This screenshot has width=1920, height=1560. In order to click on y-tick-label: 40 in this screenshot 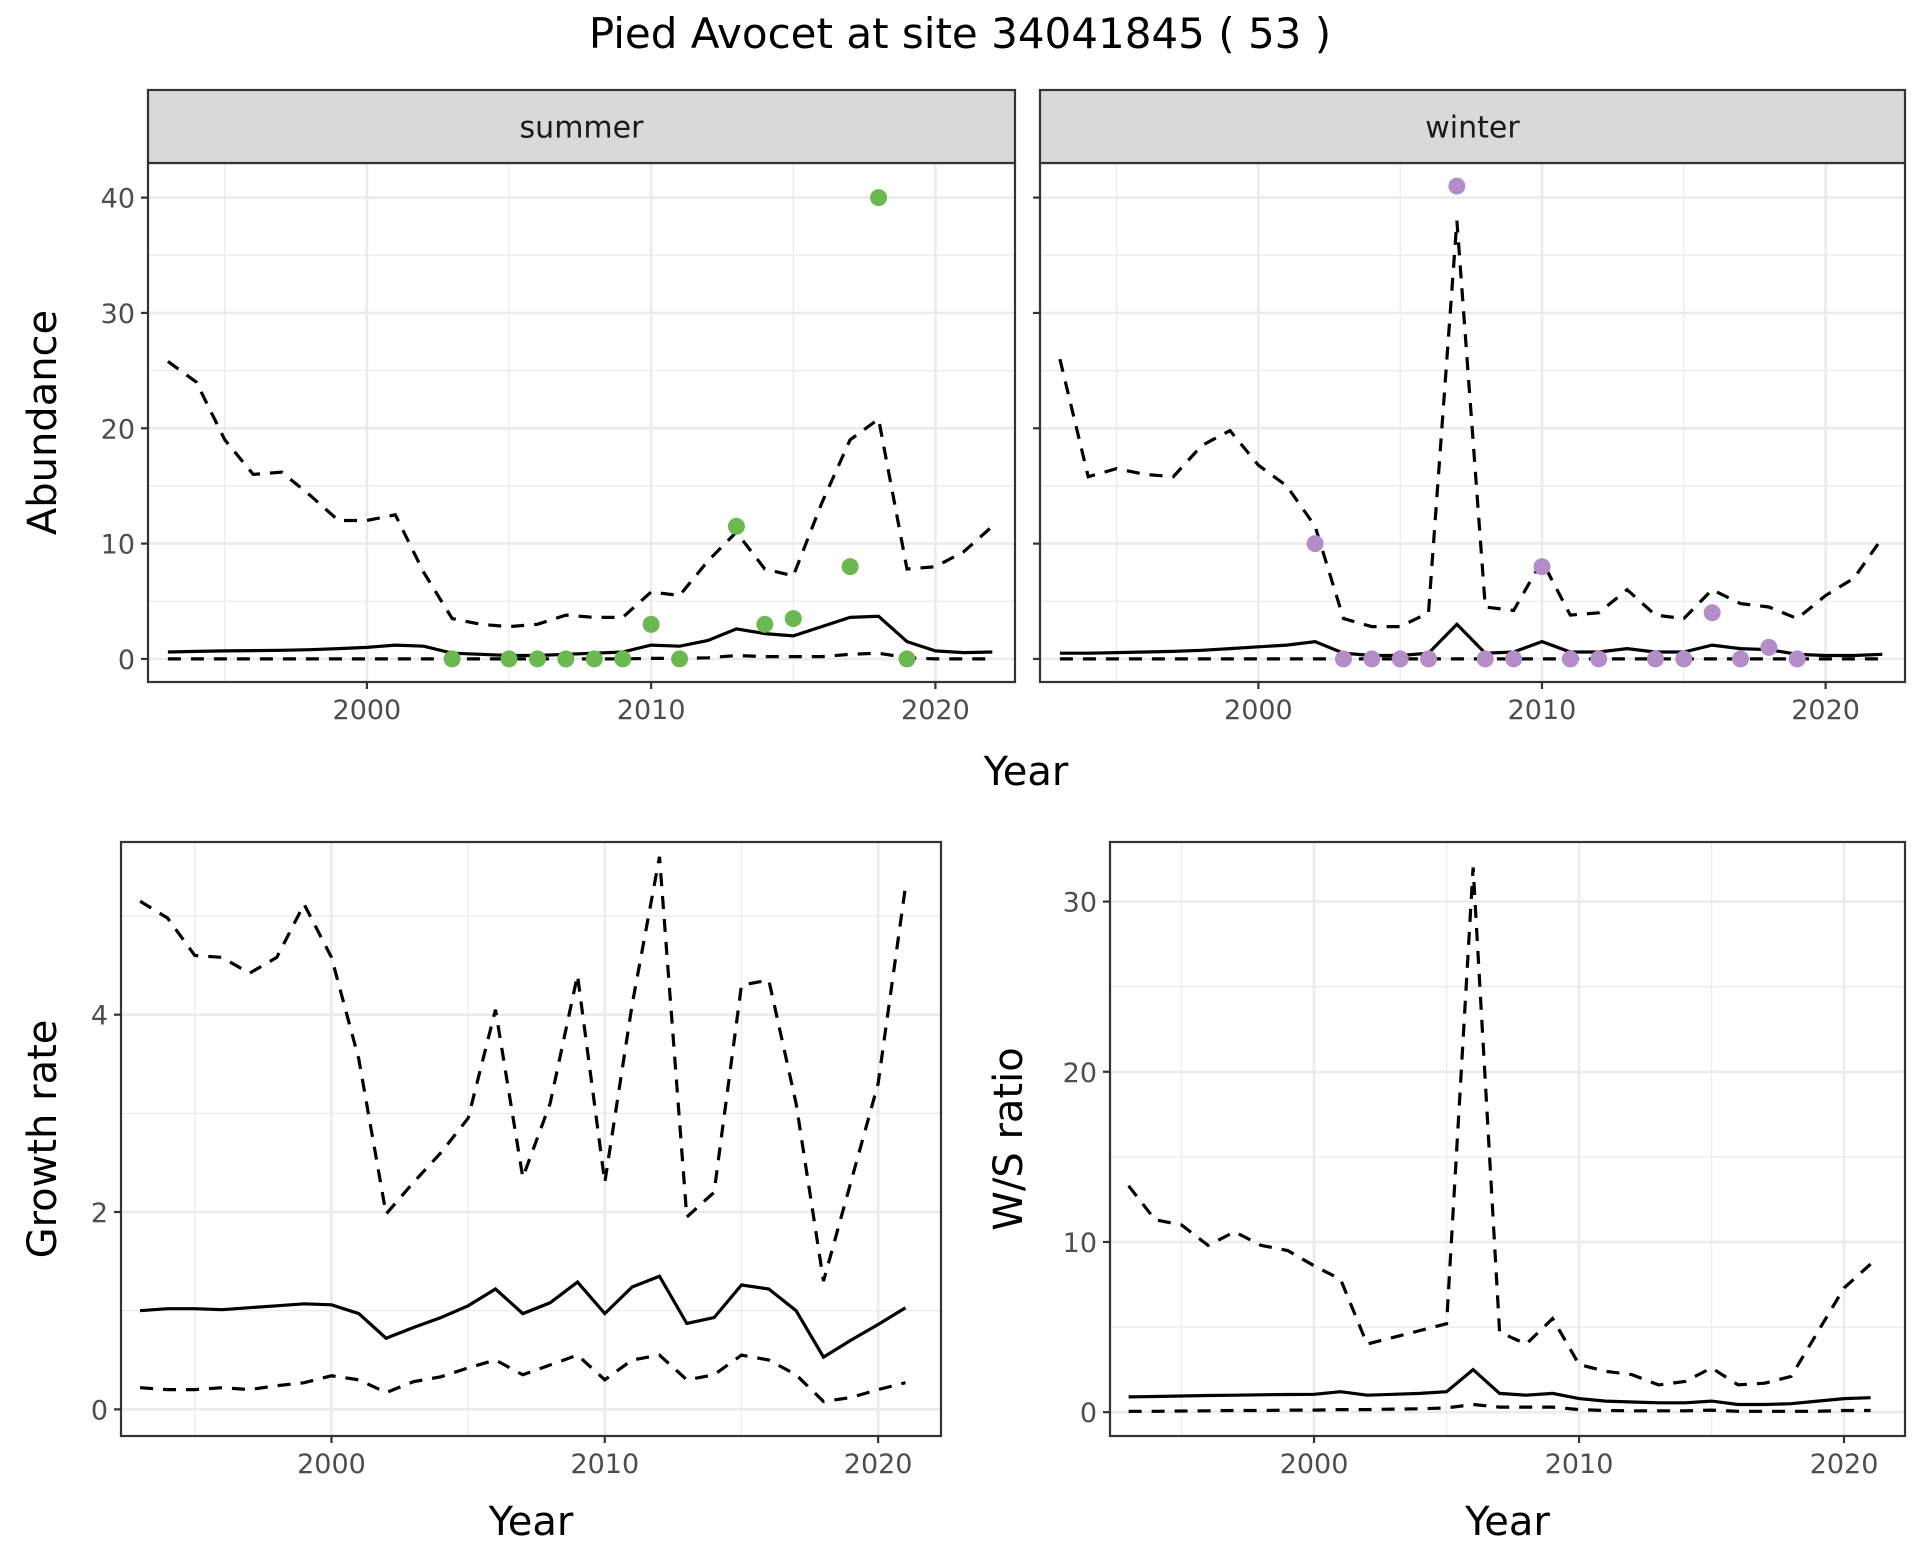, I will do `click(118, 199)`.